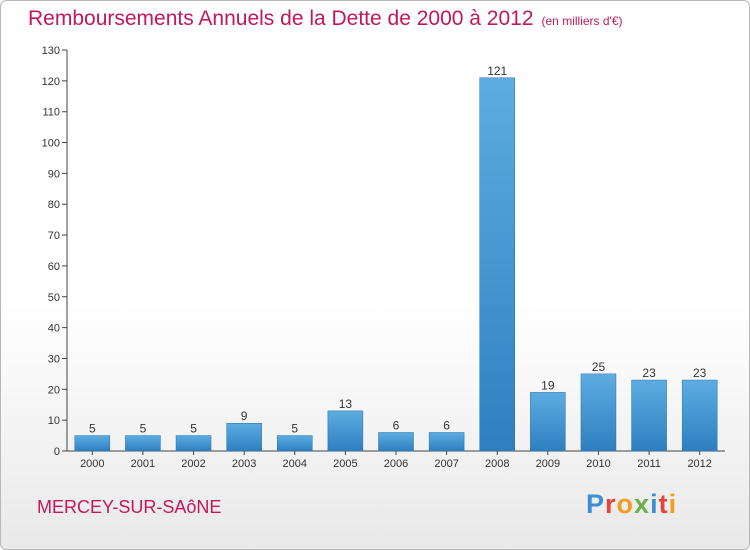  I want to click on x-tick-label-2005: 2005, so click(345, 464).